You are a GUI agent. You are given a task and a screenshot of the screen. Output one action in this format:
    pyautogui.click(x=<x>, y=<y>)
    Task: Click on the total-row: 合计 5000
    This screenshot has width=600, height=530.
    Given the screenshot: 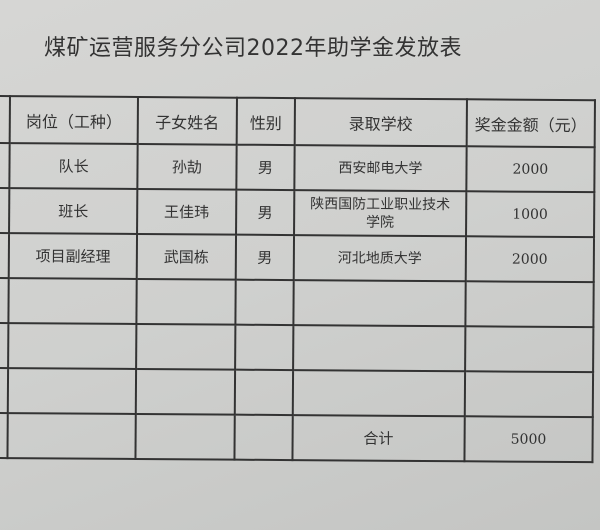 What is the action you would take?
    pyautogui.click(x=296, y=437)
    